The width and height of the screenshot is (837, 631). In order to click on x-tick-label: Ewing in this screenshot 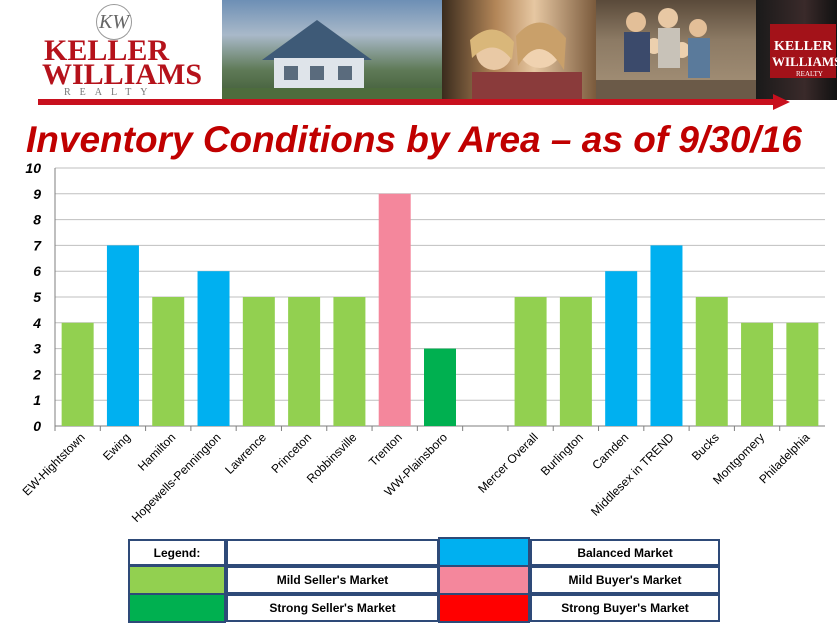, I will do `click(116, 446)`.